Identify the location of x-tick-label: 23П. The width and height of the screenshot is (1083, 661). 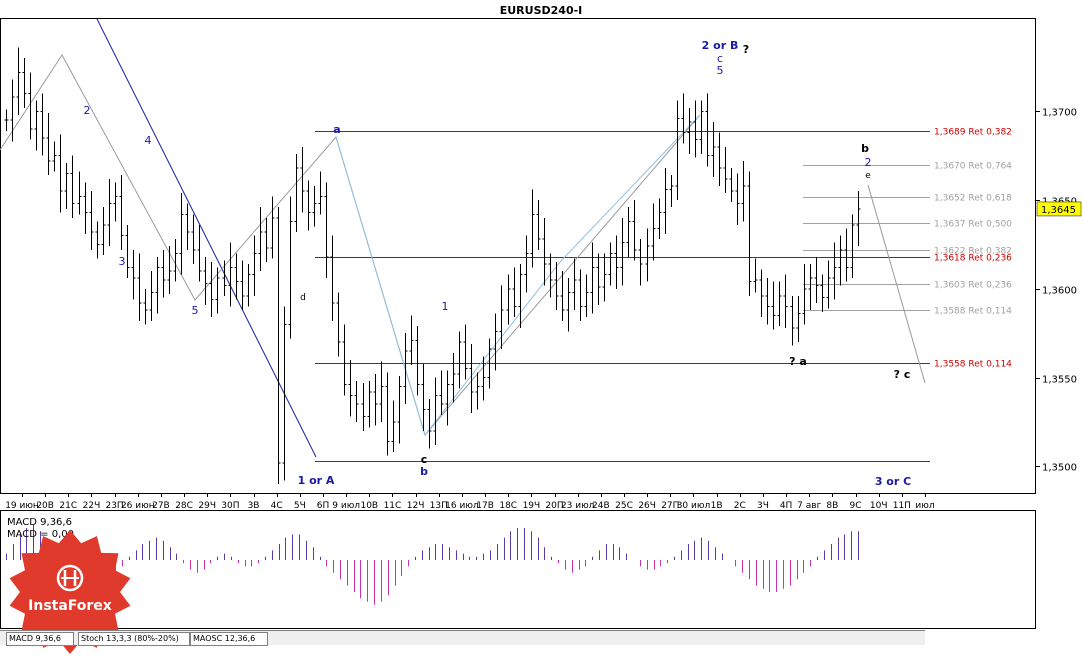
(114, 506).